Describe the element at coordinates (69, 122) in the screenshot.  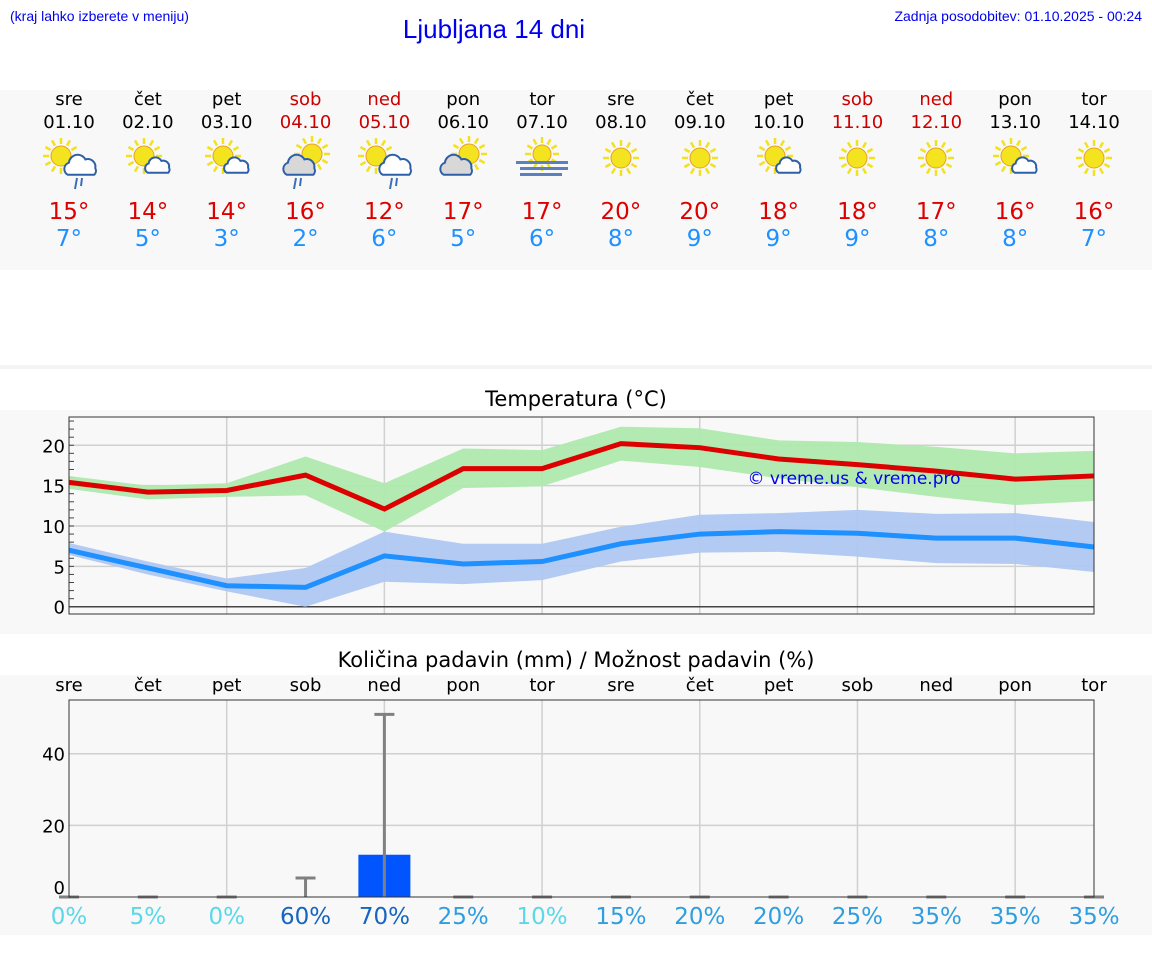
I see `day-date: 01.10` at that location.